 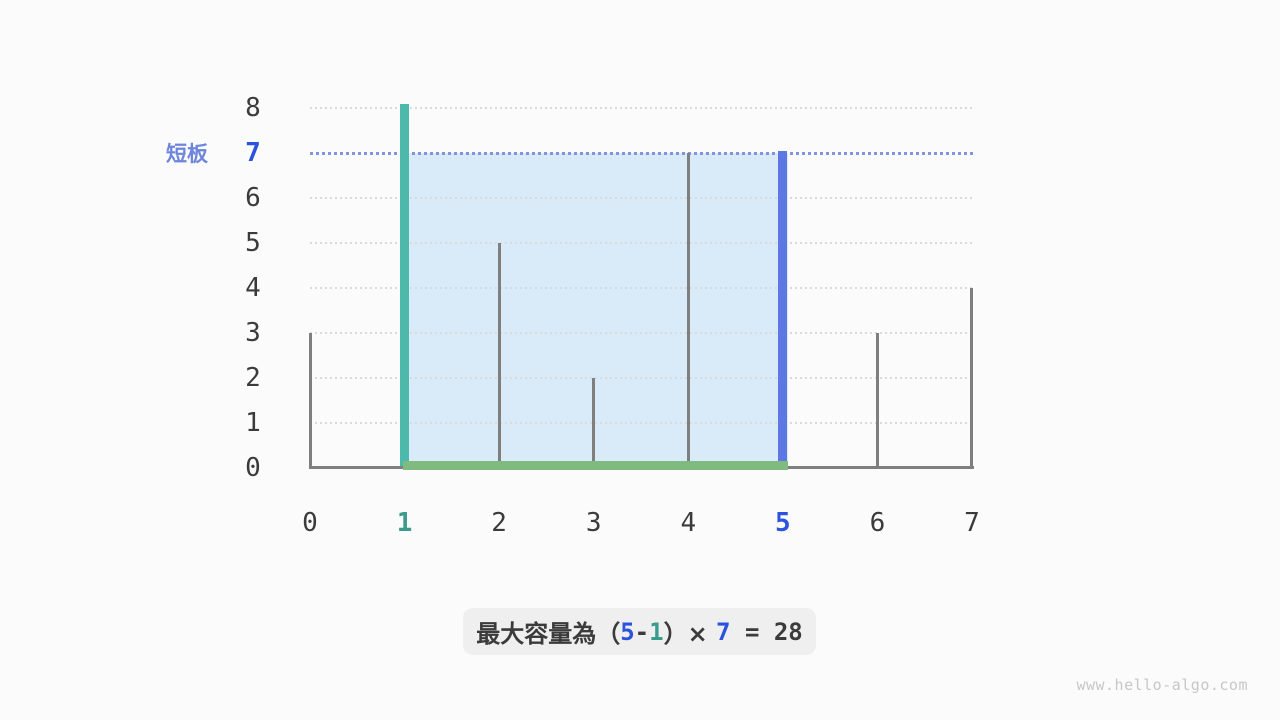 I want to click on caption-part: ）×, so click(x=690, y=634).